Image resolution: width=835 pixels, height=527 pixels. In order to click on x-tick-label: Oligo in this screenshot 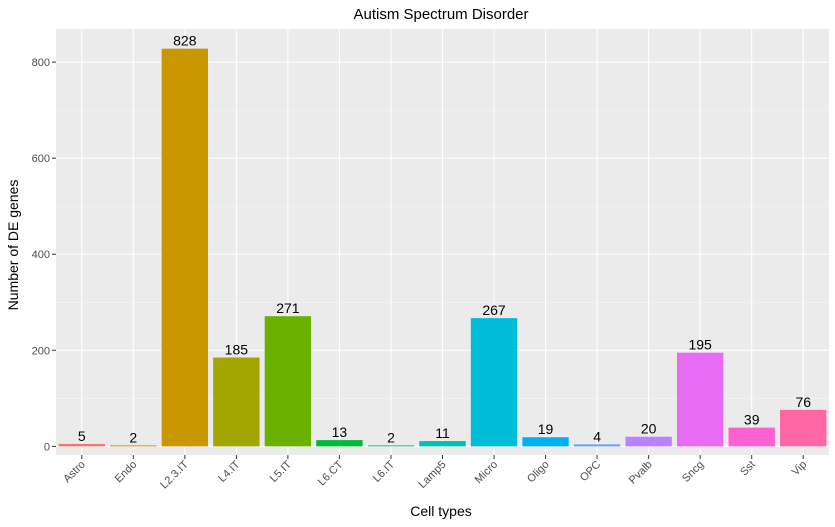, I will do `click(538, 472)`.